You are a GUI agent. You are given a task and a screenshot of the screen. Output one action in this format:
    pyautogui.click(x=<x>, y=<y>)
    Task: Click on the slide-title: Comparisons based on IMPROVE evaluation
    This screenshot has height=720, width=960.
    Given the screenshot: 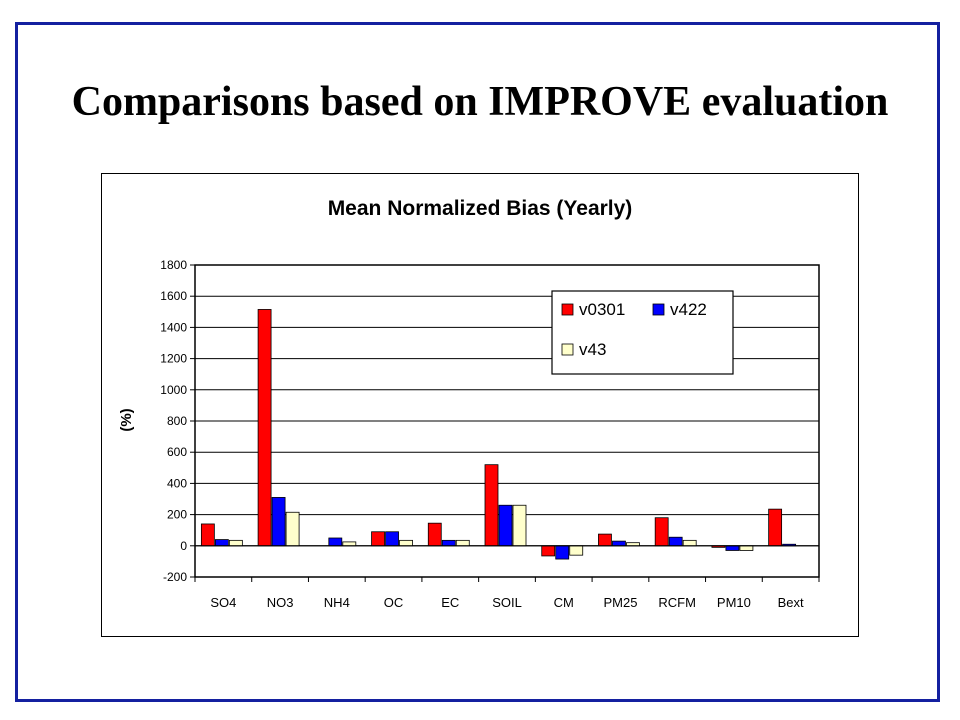 What is the action you would take?
    pyautogui.click(x=480, y=102)
    